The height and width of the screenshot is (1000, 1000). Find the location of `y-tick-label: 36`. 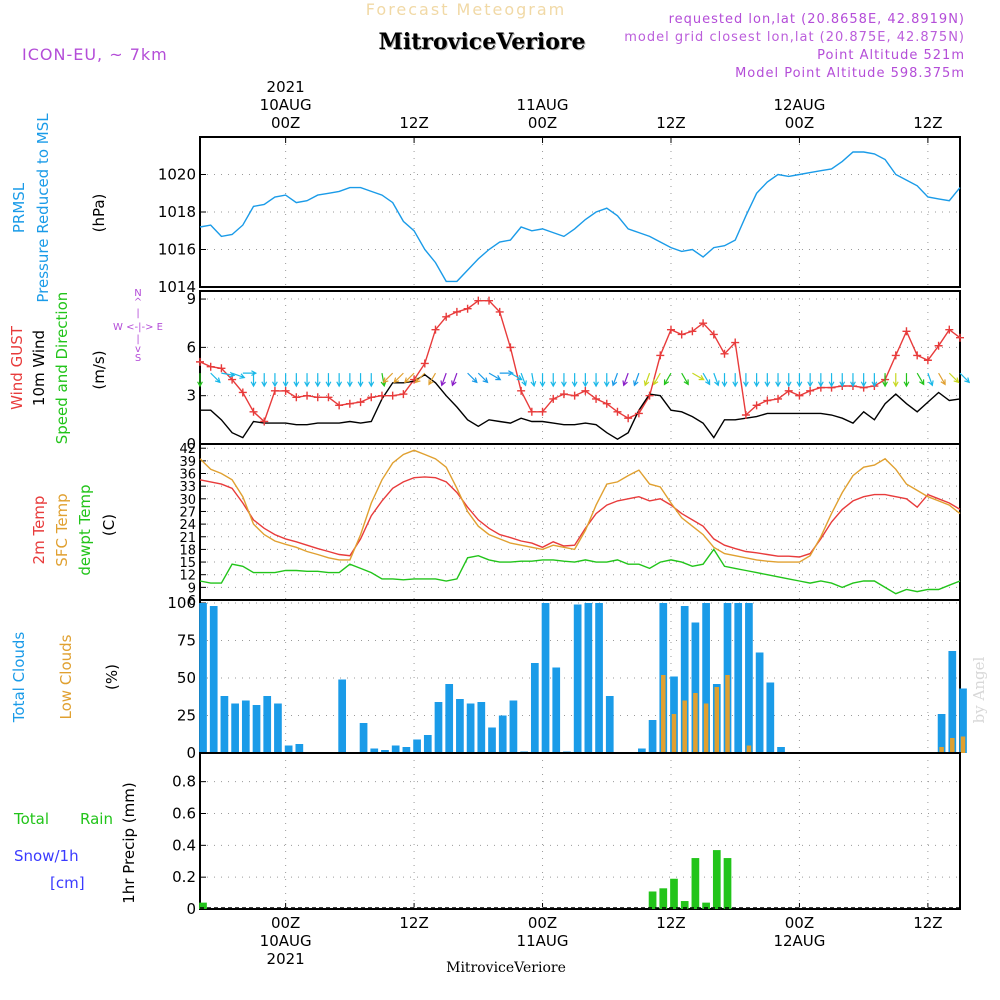

y-tick-label: 36 is located at coordinates (187, 475).